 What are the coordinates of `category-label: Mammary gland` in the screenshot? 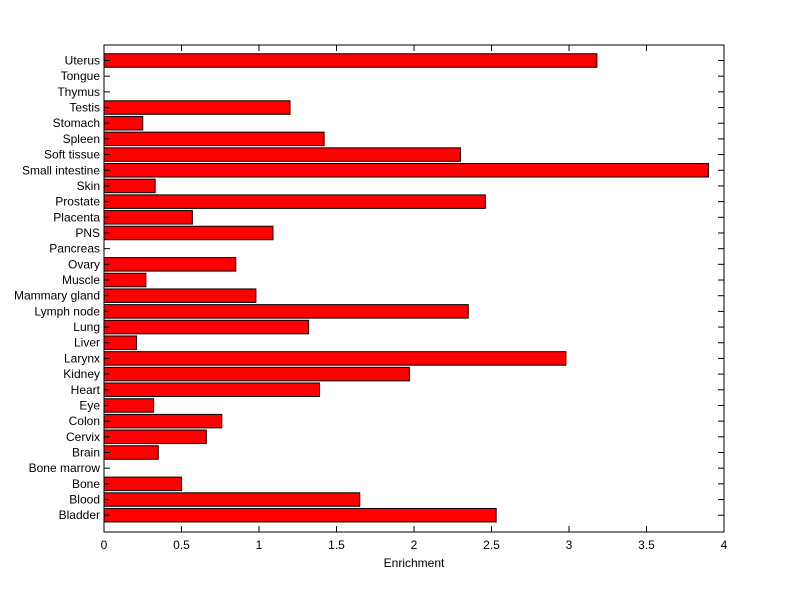 It's located at (57, 296).